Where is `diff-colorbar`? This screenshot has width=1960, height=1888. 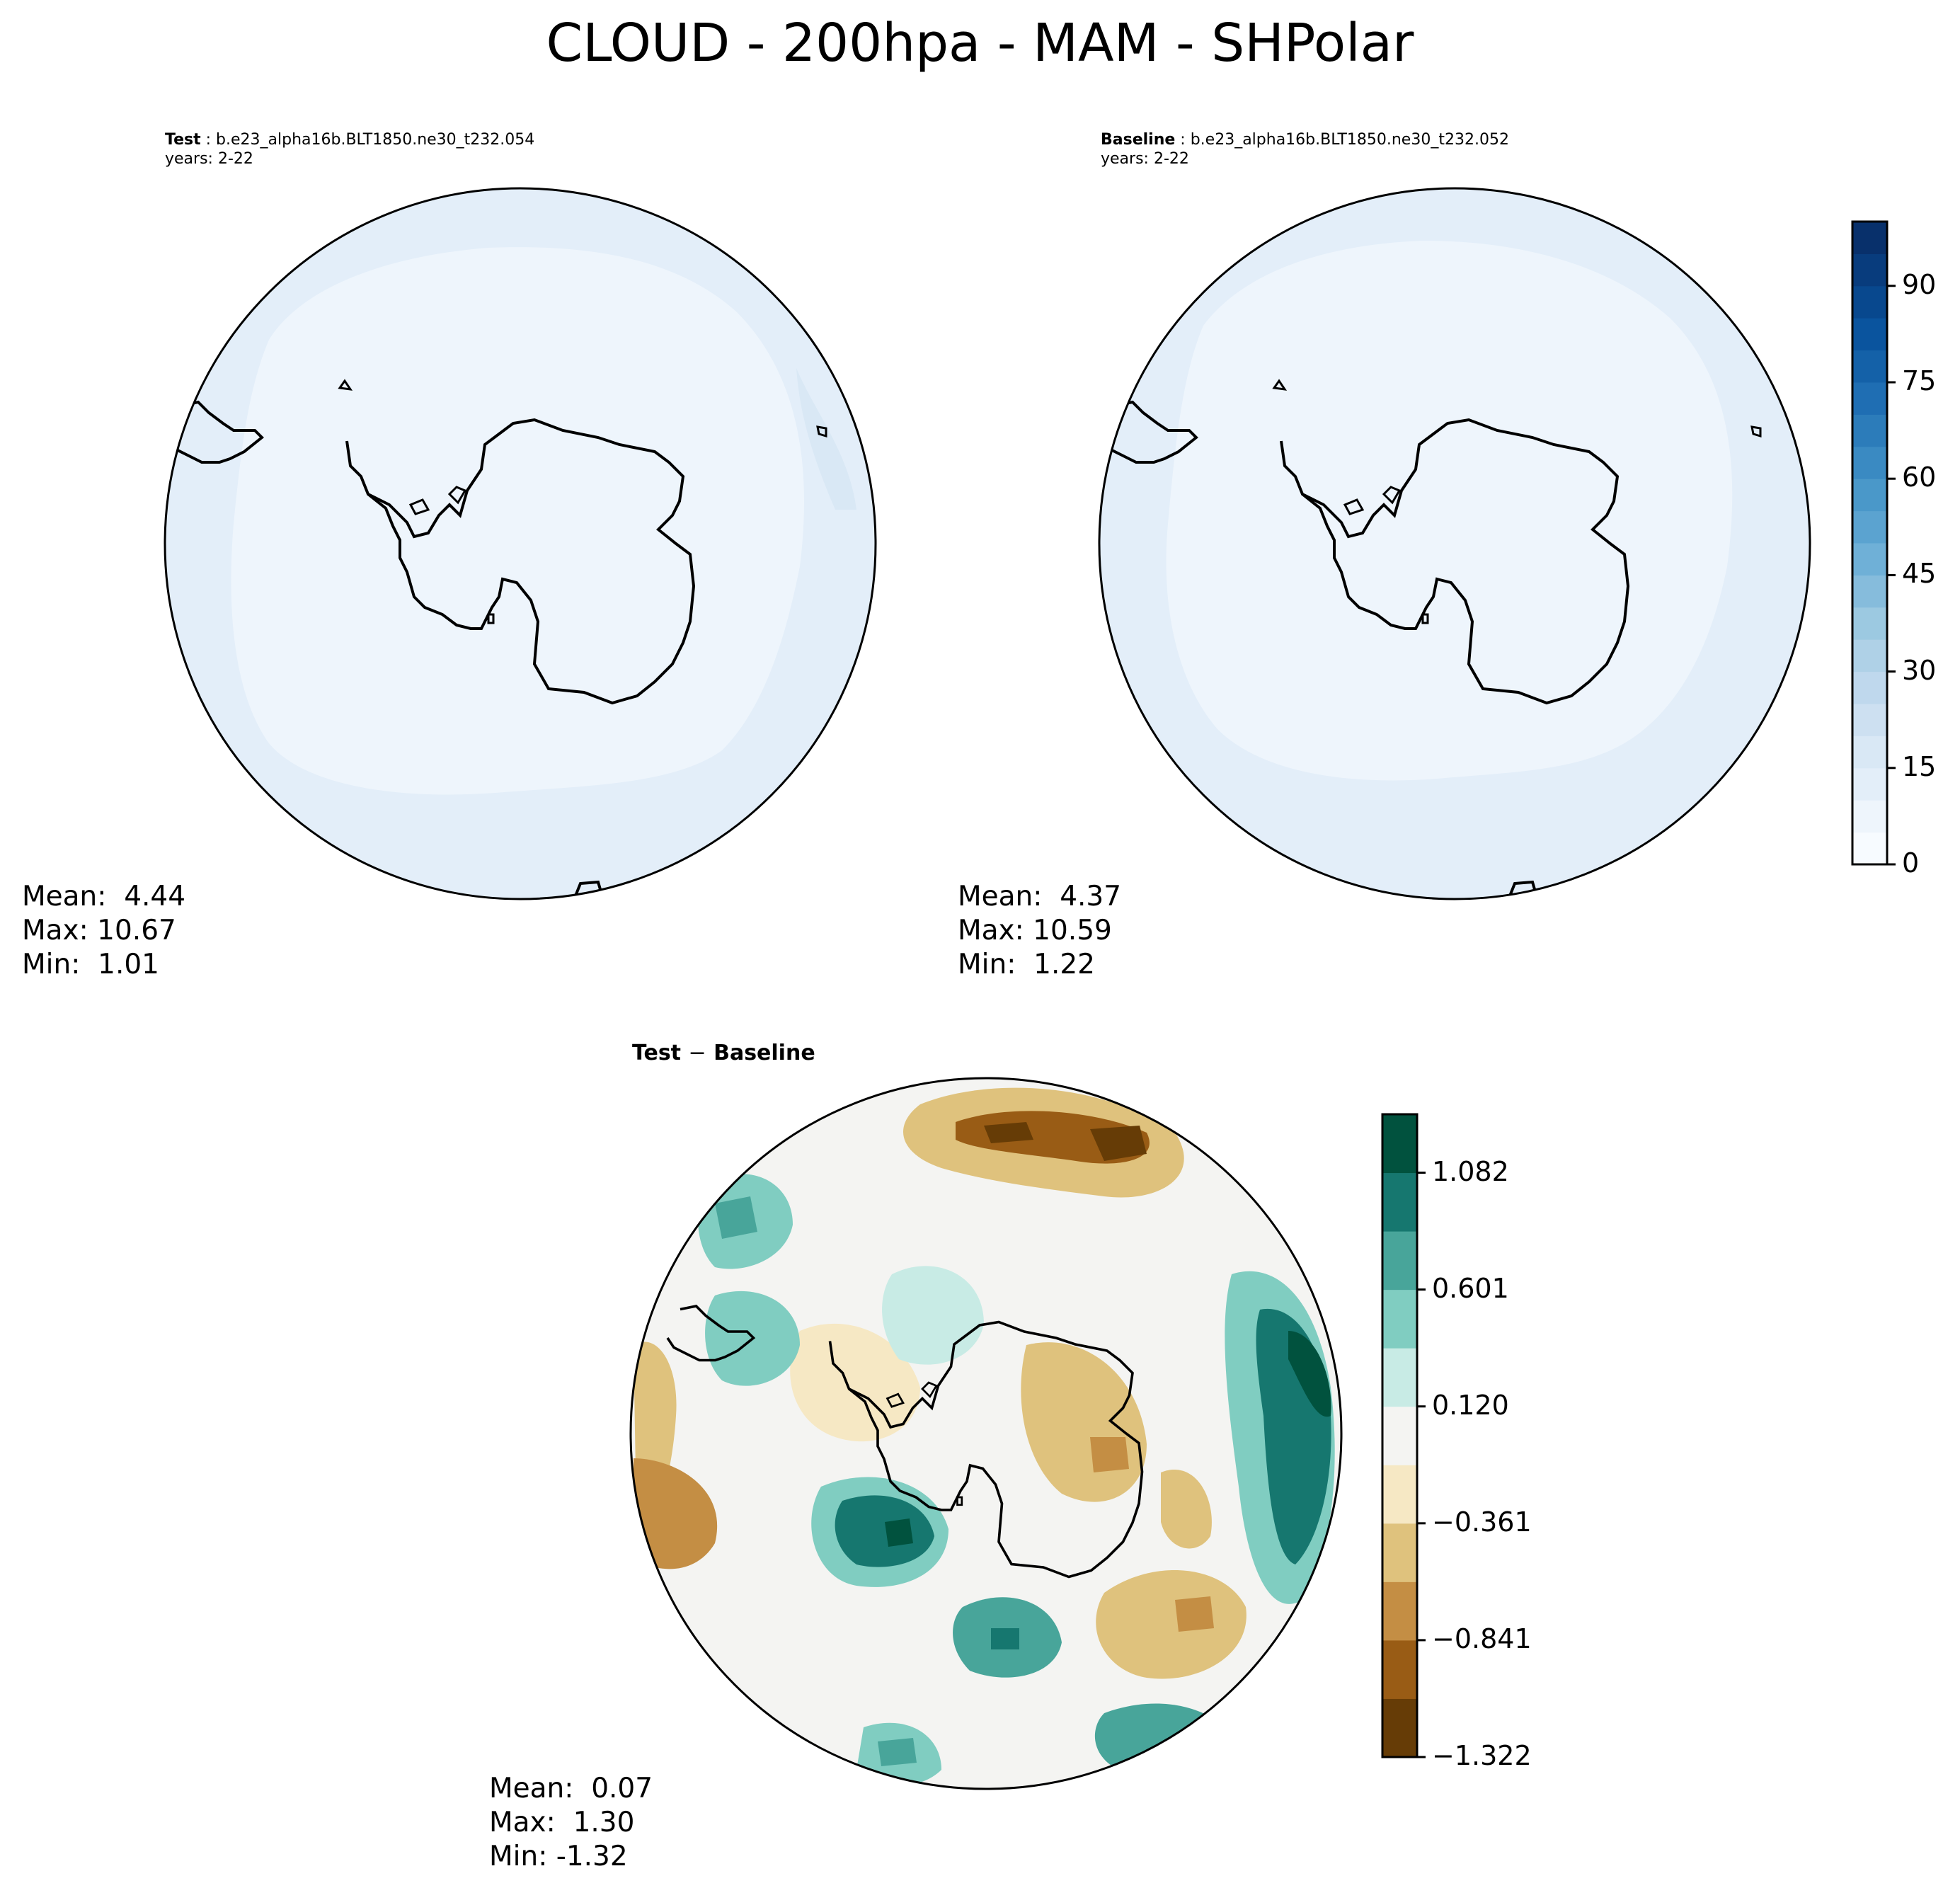
diff-colorbar is located at coordinates (1403, 1435).